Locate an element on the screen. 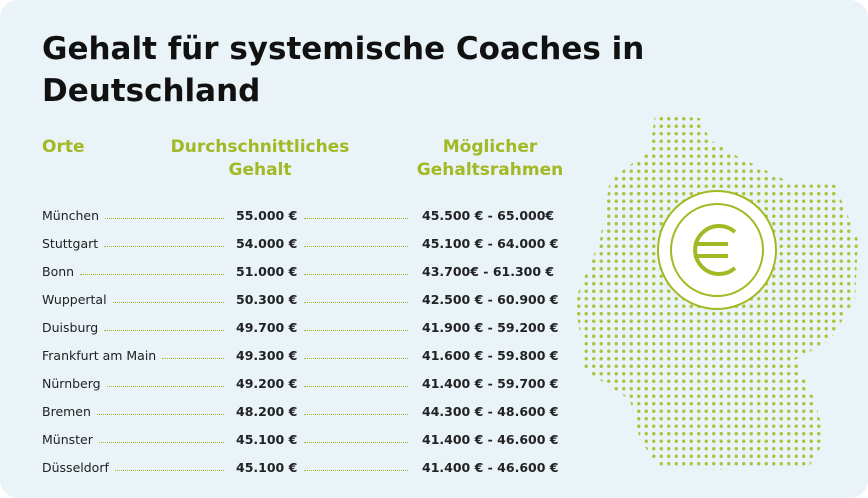 The width and height of the screenshot is (868, 498). salary-range: 41.600 € - 59.800 € is located at coordinates (490, 355).